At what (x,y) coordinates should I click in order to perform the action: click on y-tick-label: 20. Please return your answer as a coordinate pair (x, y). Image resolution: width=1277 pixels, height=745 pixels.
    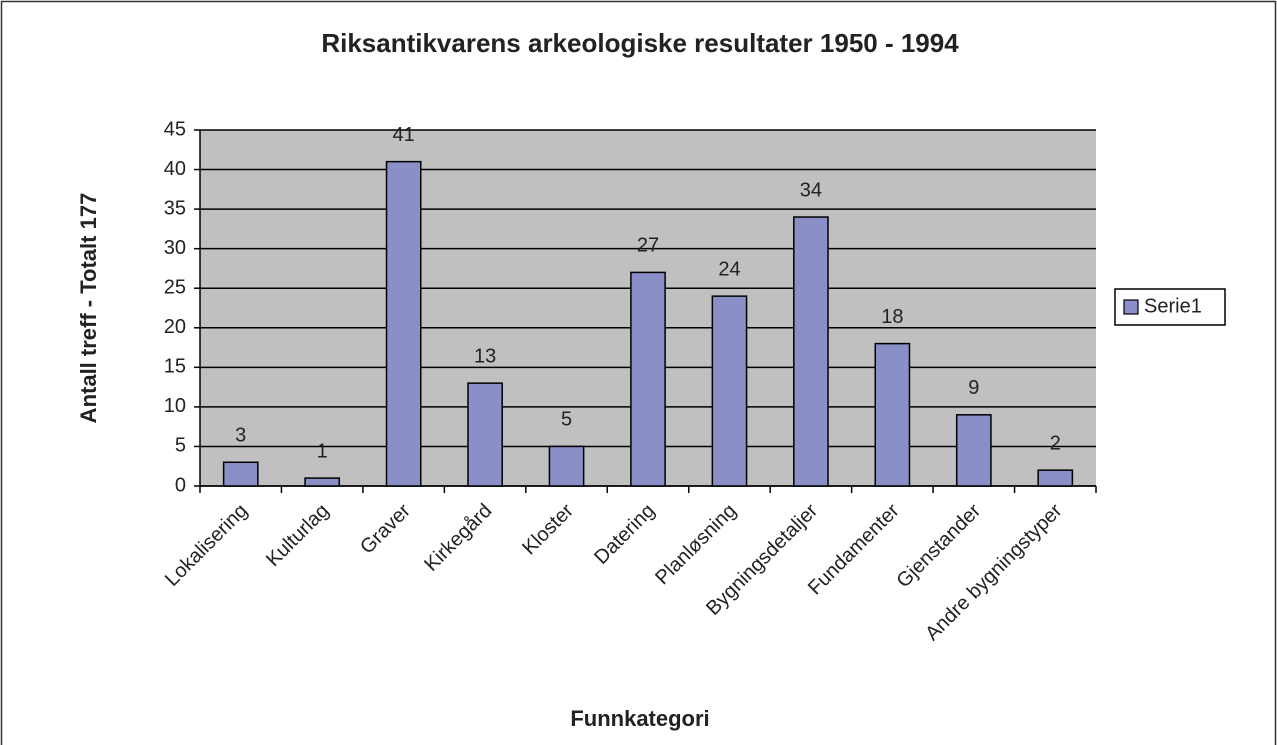
    Looking at the image, I should click on (175, 327).